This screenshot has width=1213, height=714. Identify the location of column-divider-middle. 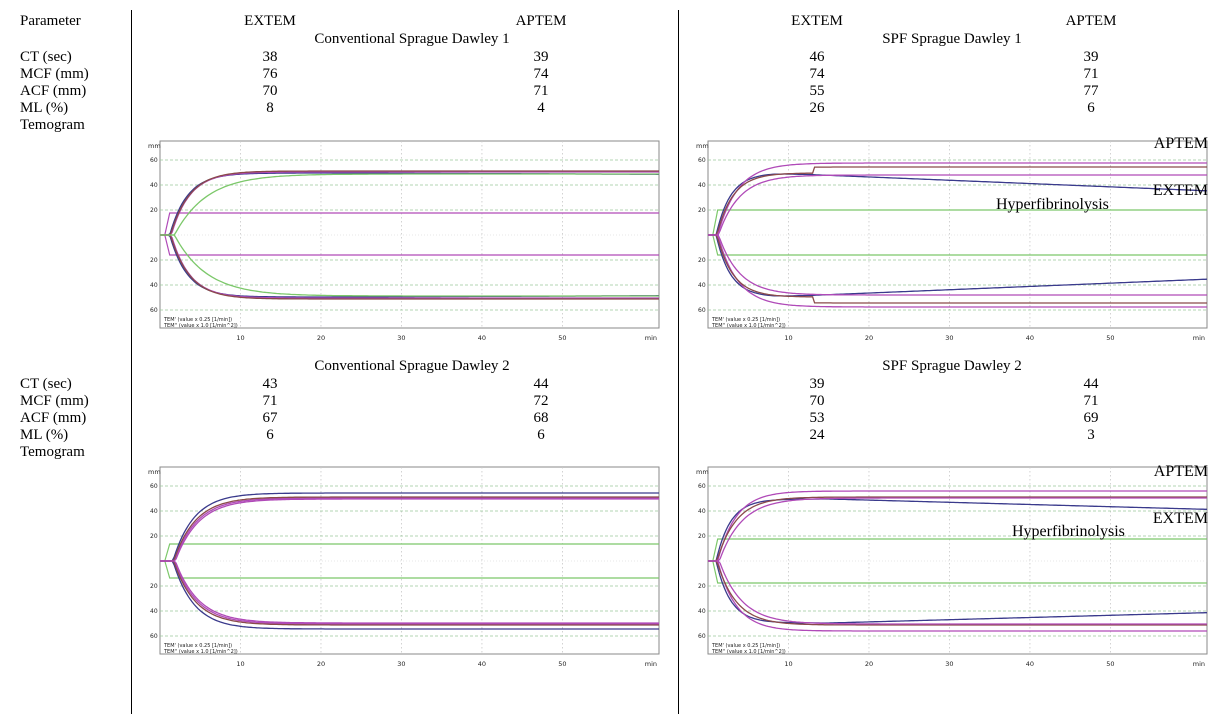
(678, 362).